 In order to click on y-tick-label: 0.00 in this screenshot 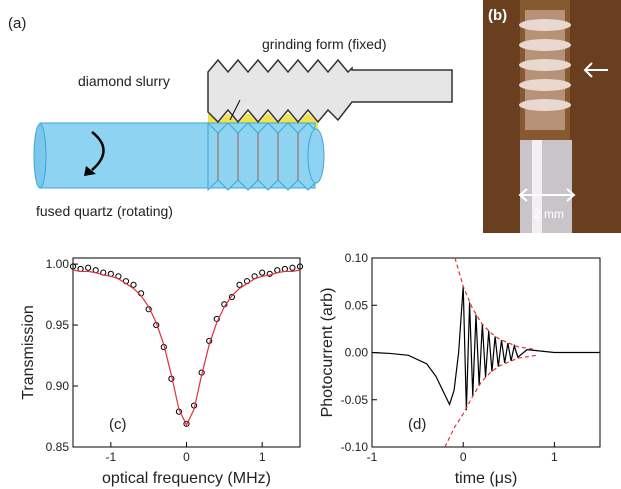, I will do `click(357, 353)`.